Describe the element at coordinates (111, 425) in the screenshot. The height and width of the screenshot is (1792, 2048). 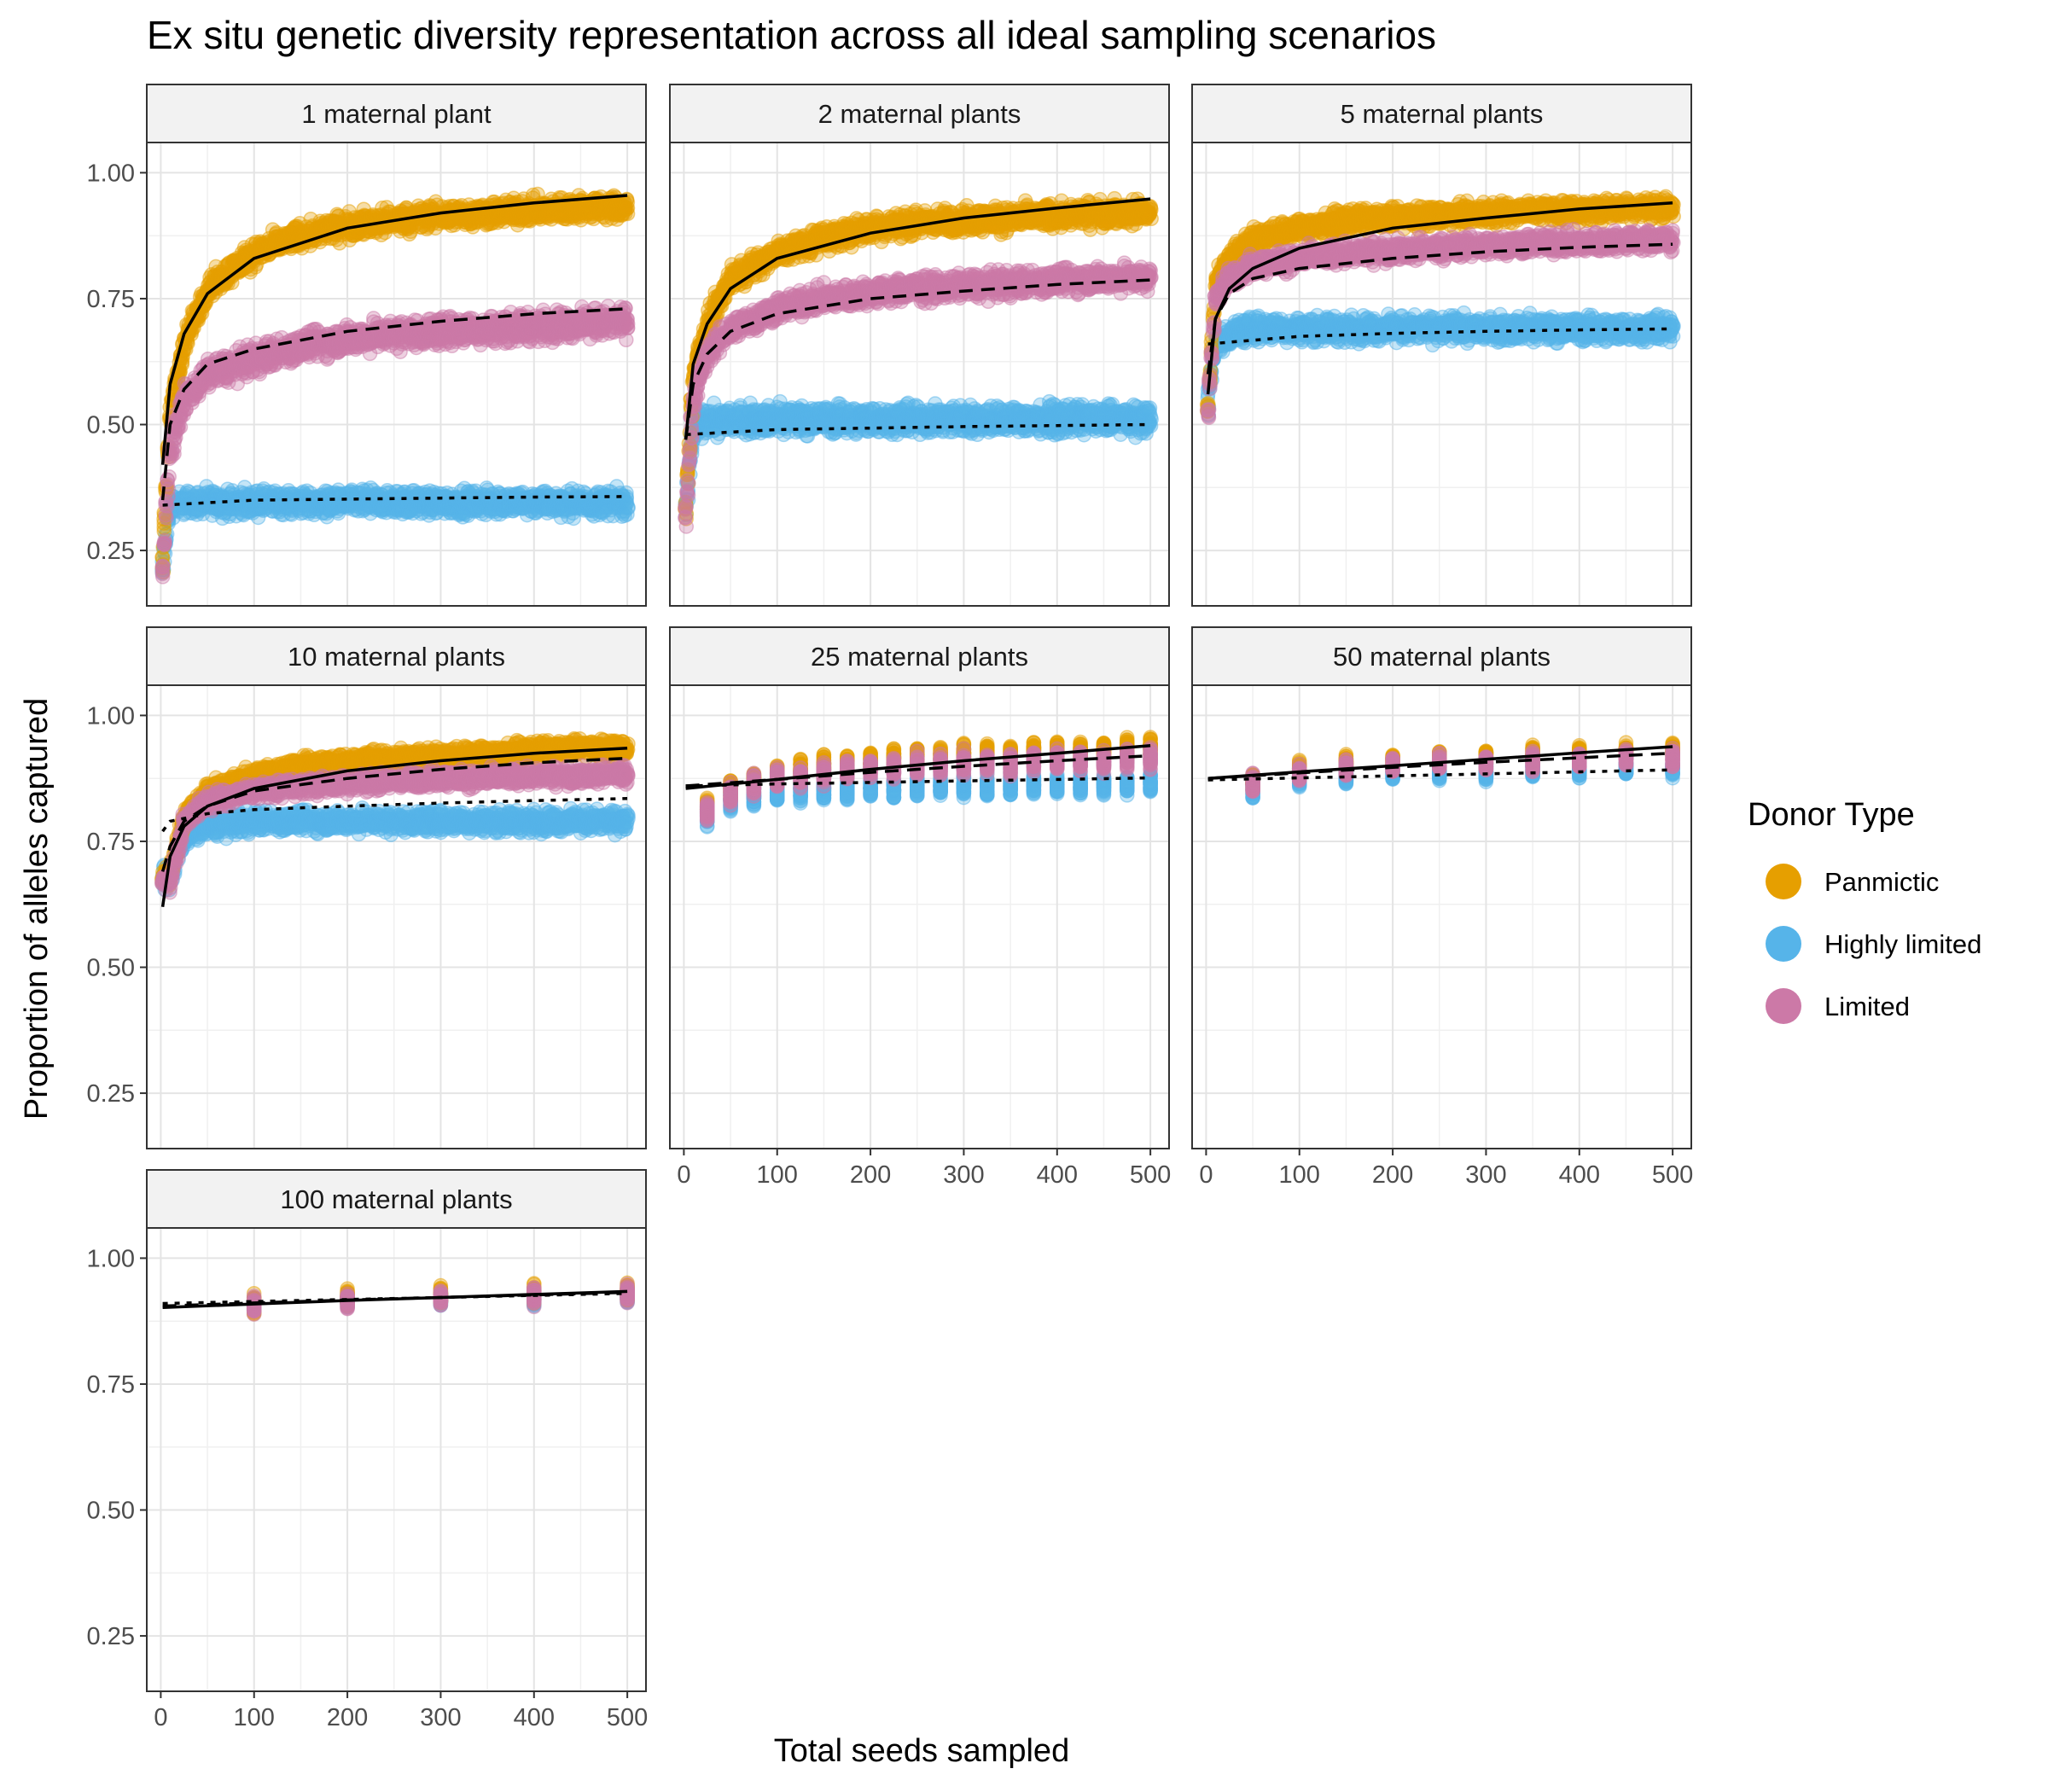
I see `y-tick-label: 0.50` at that location.